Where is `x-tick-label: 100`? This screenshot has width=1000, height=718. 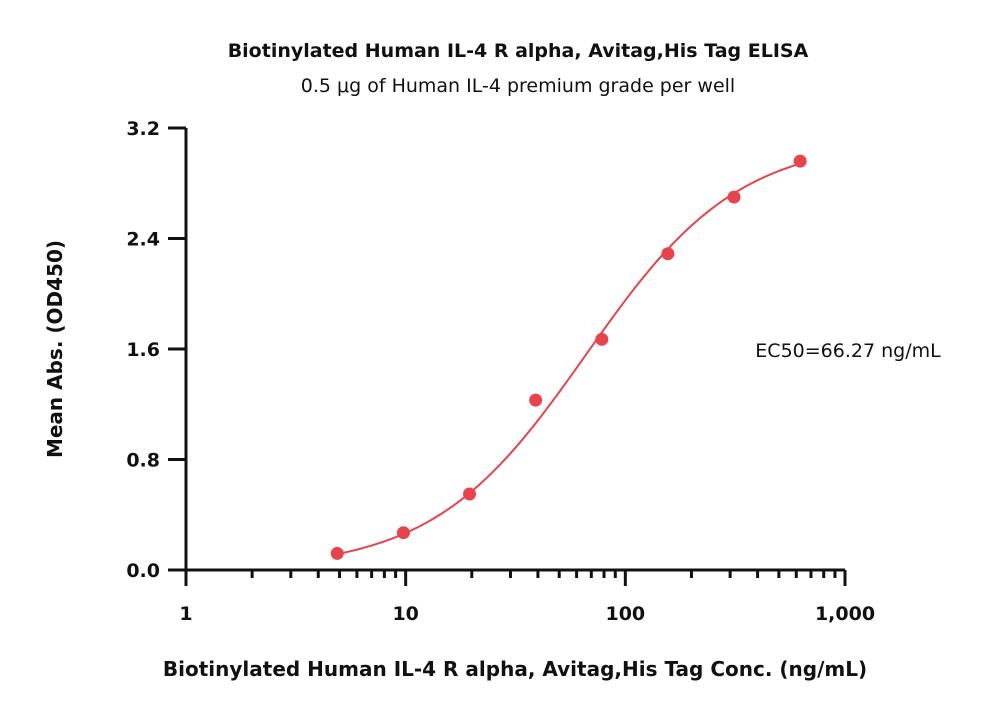 x-tick-label: 100 is located at coordinates (625, 614).